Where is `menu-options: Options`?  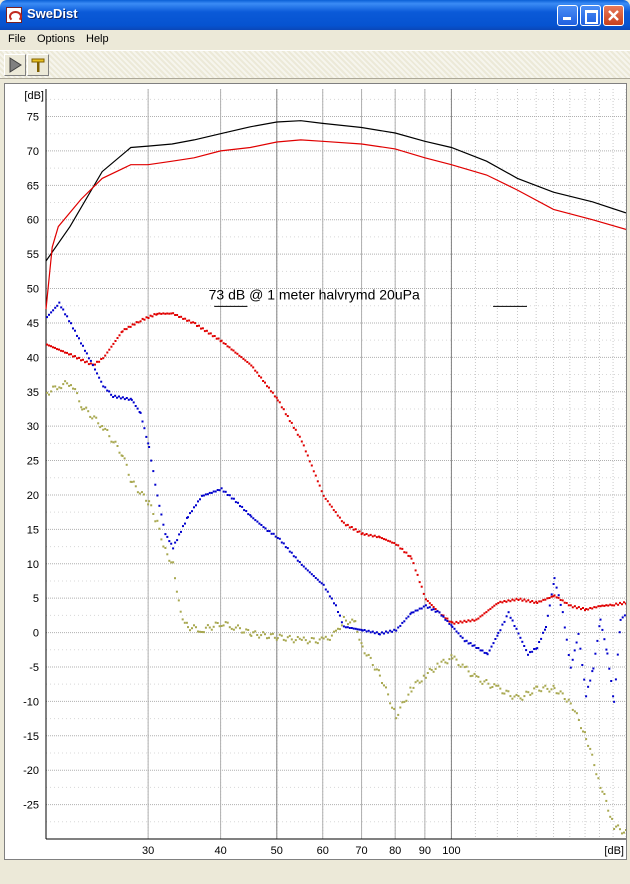
menu-options: Options is located at coordinates (56, 39).